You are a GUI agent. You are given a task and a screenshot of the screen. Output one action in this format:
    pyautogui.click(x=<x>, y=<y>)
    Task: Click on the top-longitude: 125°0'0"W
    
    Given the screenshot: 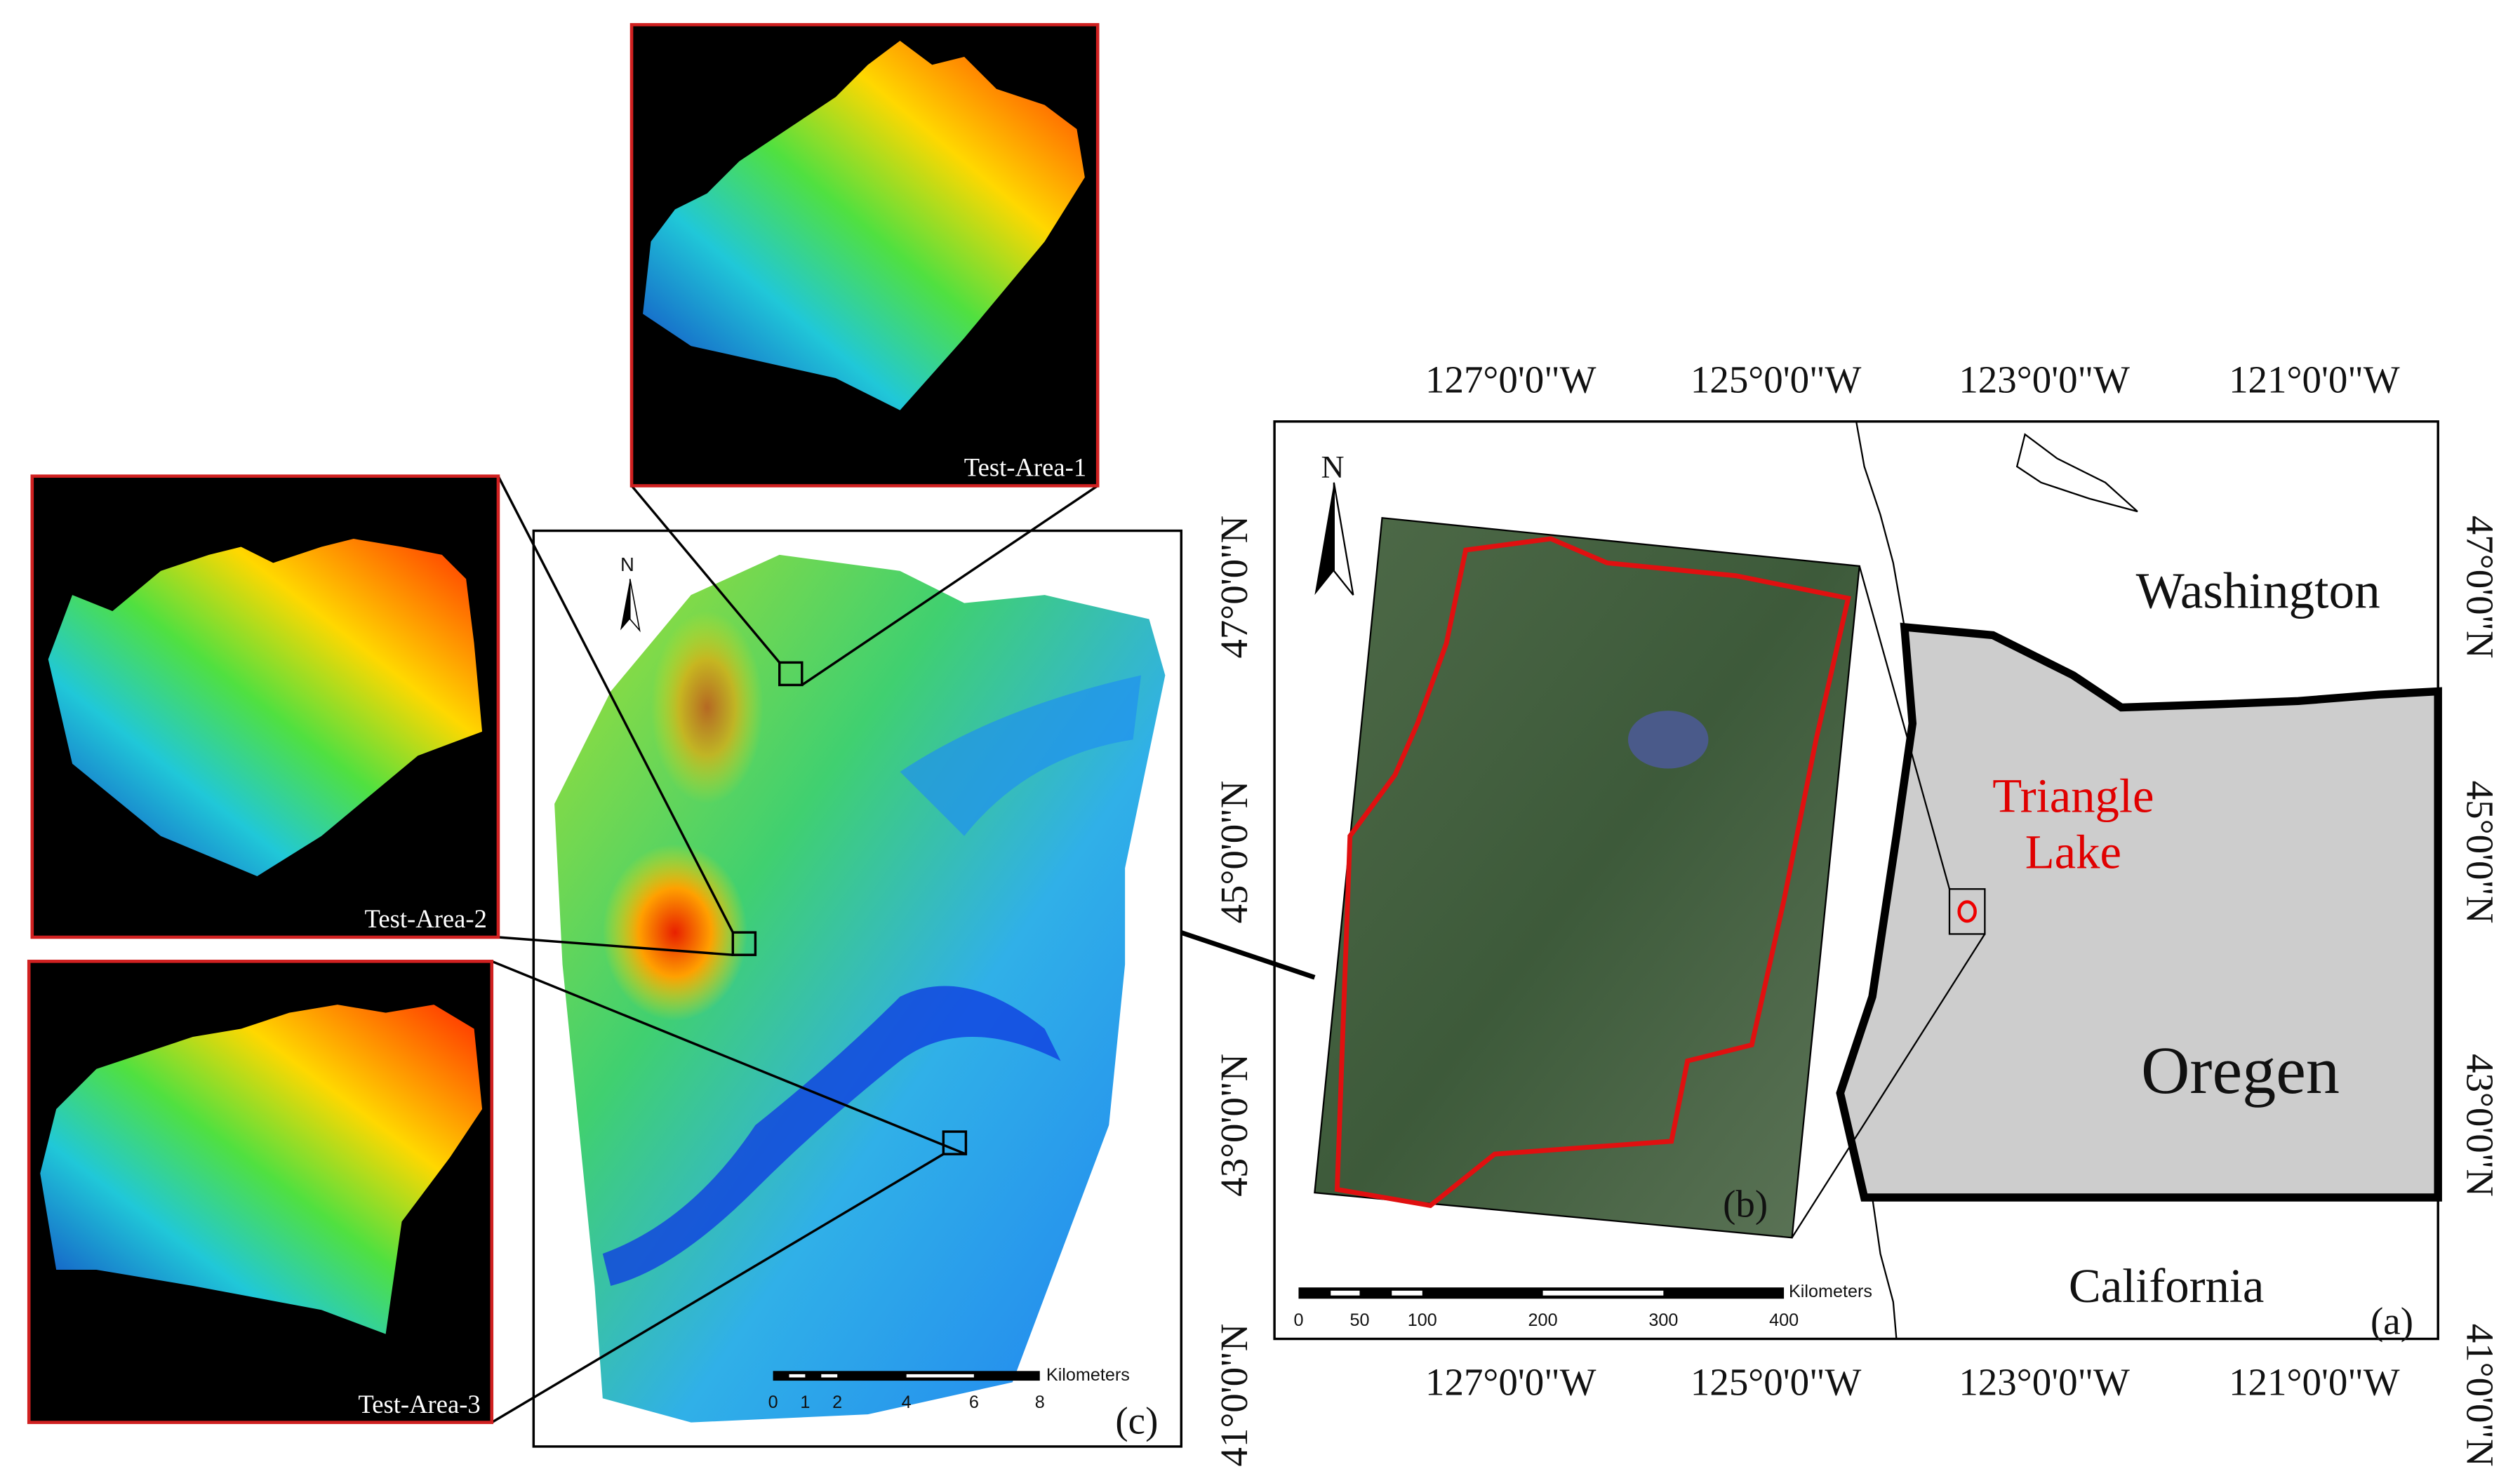 What is the action you would take?
    pyautogui.click(x=1776, y=379)
    